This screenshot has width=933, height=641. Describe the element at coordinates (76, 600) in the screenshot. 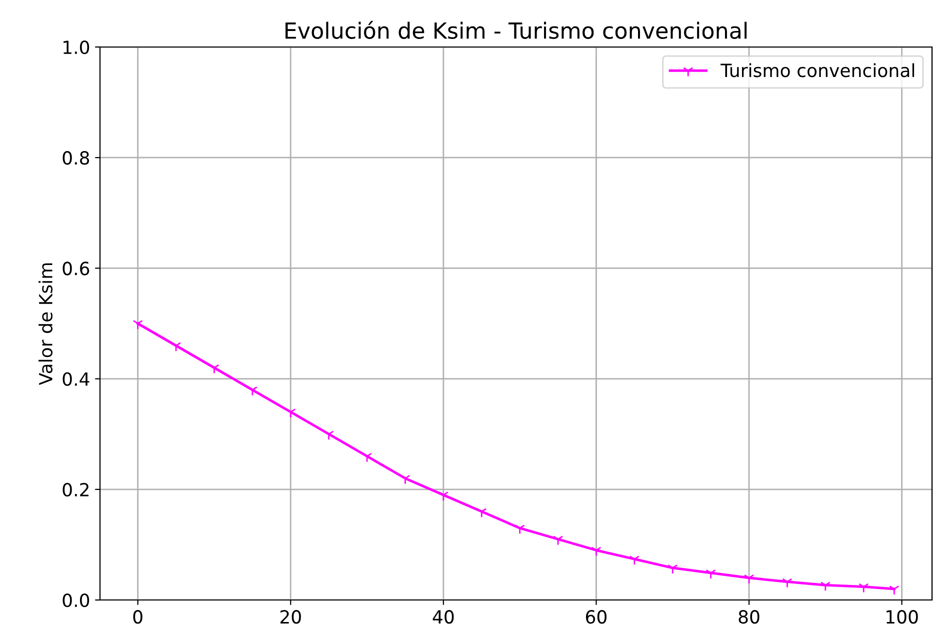

I see `y-tick-label: 0.0` at that location.